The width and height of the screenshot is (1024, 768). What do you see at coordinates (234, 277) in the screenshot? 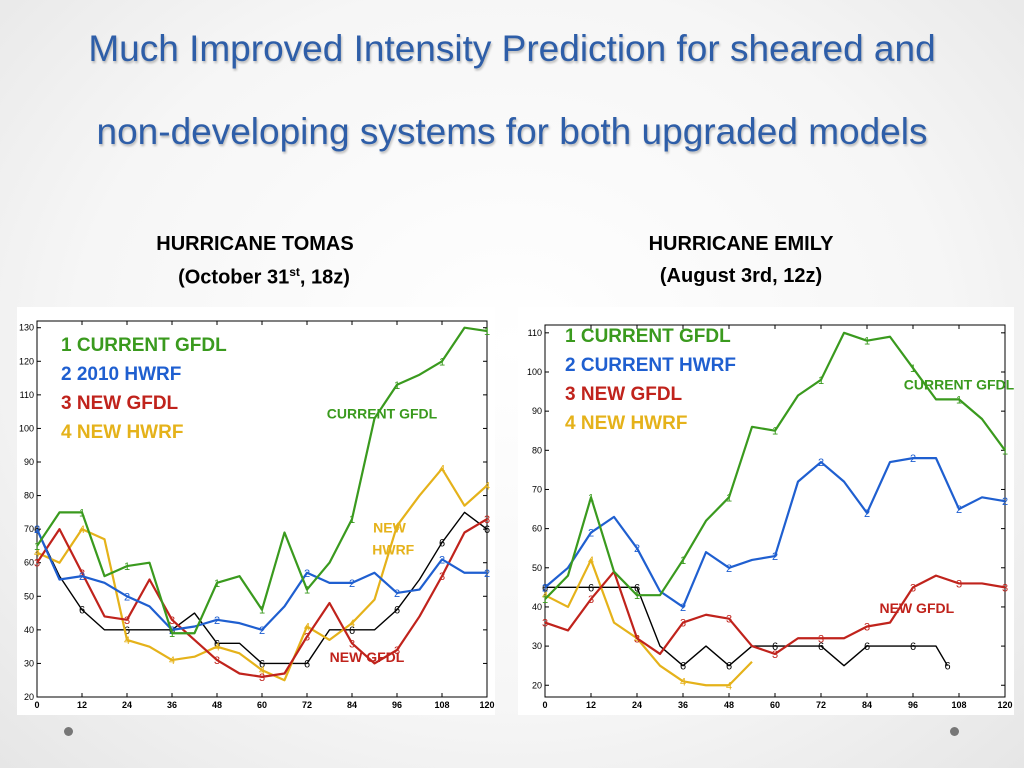
I see `tomas-subheading-pre: (October 31` at bounding box center [234, 277].